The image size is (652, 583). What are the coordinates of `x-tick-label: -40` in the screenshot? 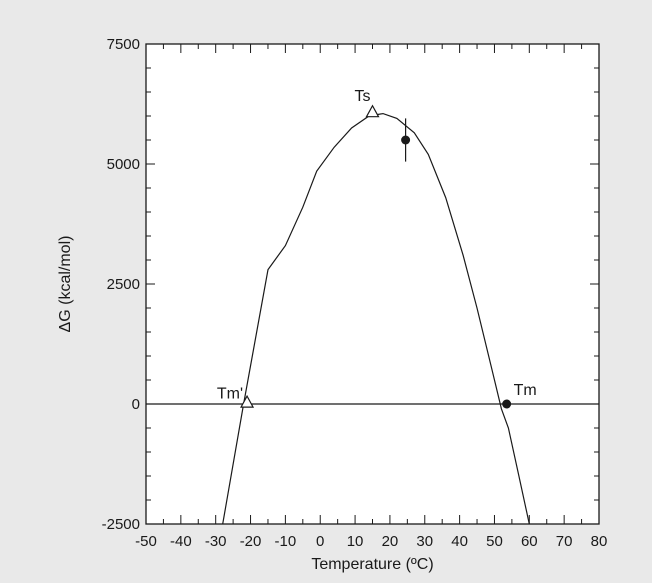 It's located at (181, 541).